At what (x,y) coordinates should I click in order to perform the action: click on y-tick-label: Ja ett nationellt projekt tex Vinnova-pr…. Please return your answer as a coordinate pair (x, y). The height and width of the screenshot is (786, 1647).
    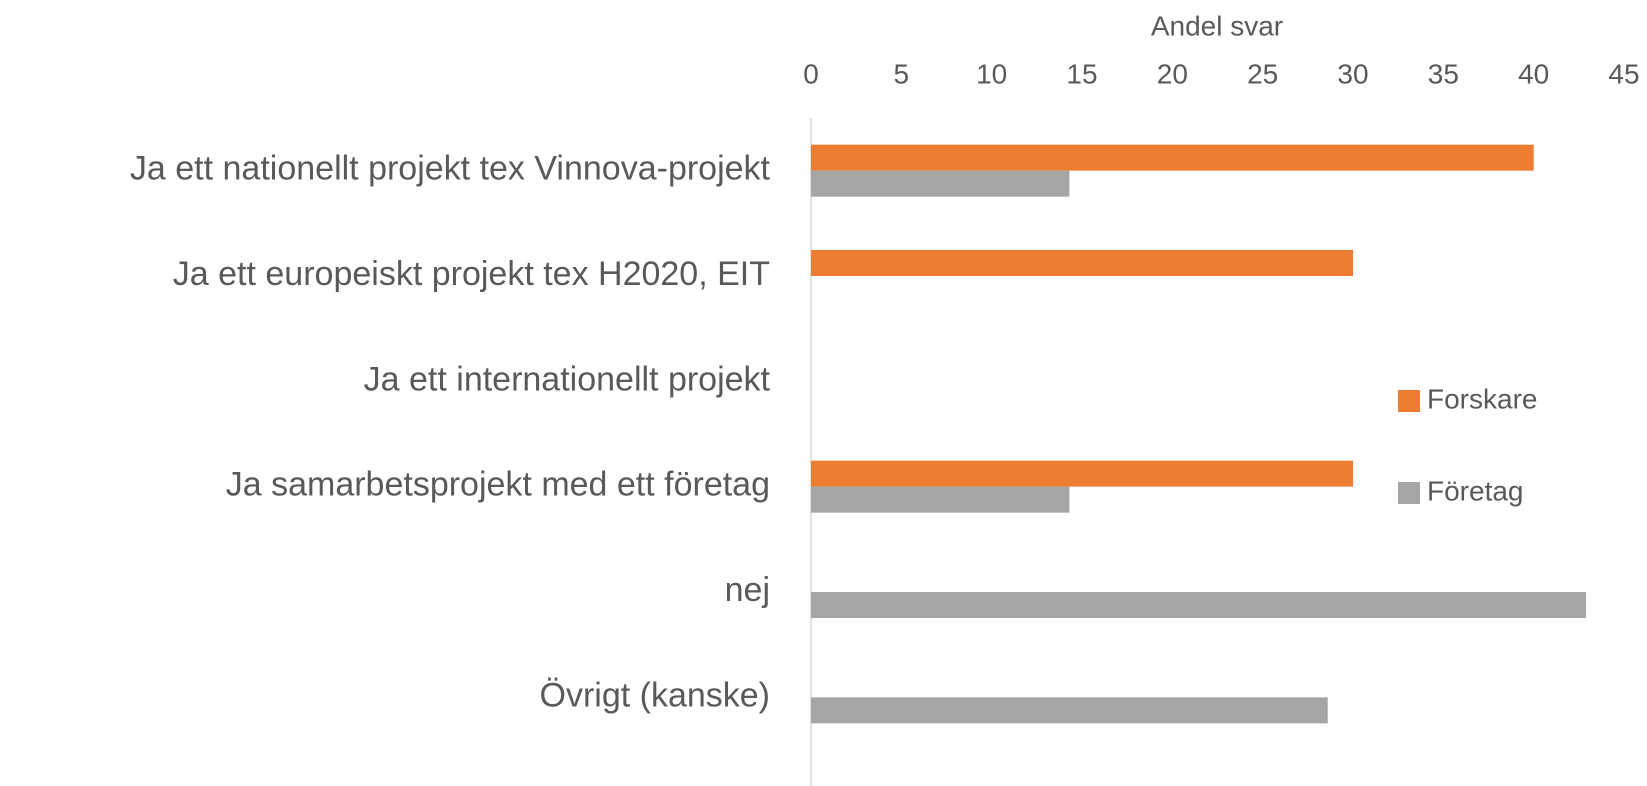
    Looking at the image, I should click on (450, 169).